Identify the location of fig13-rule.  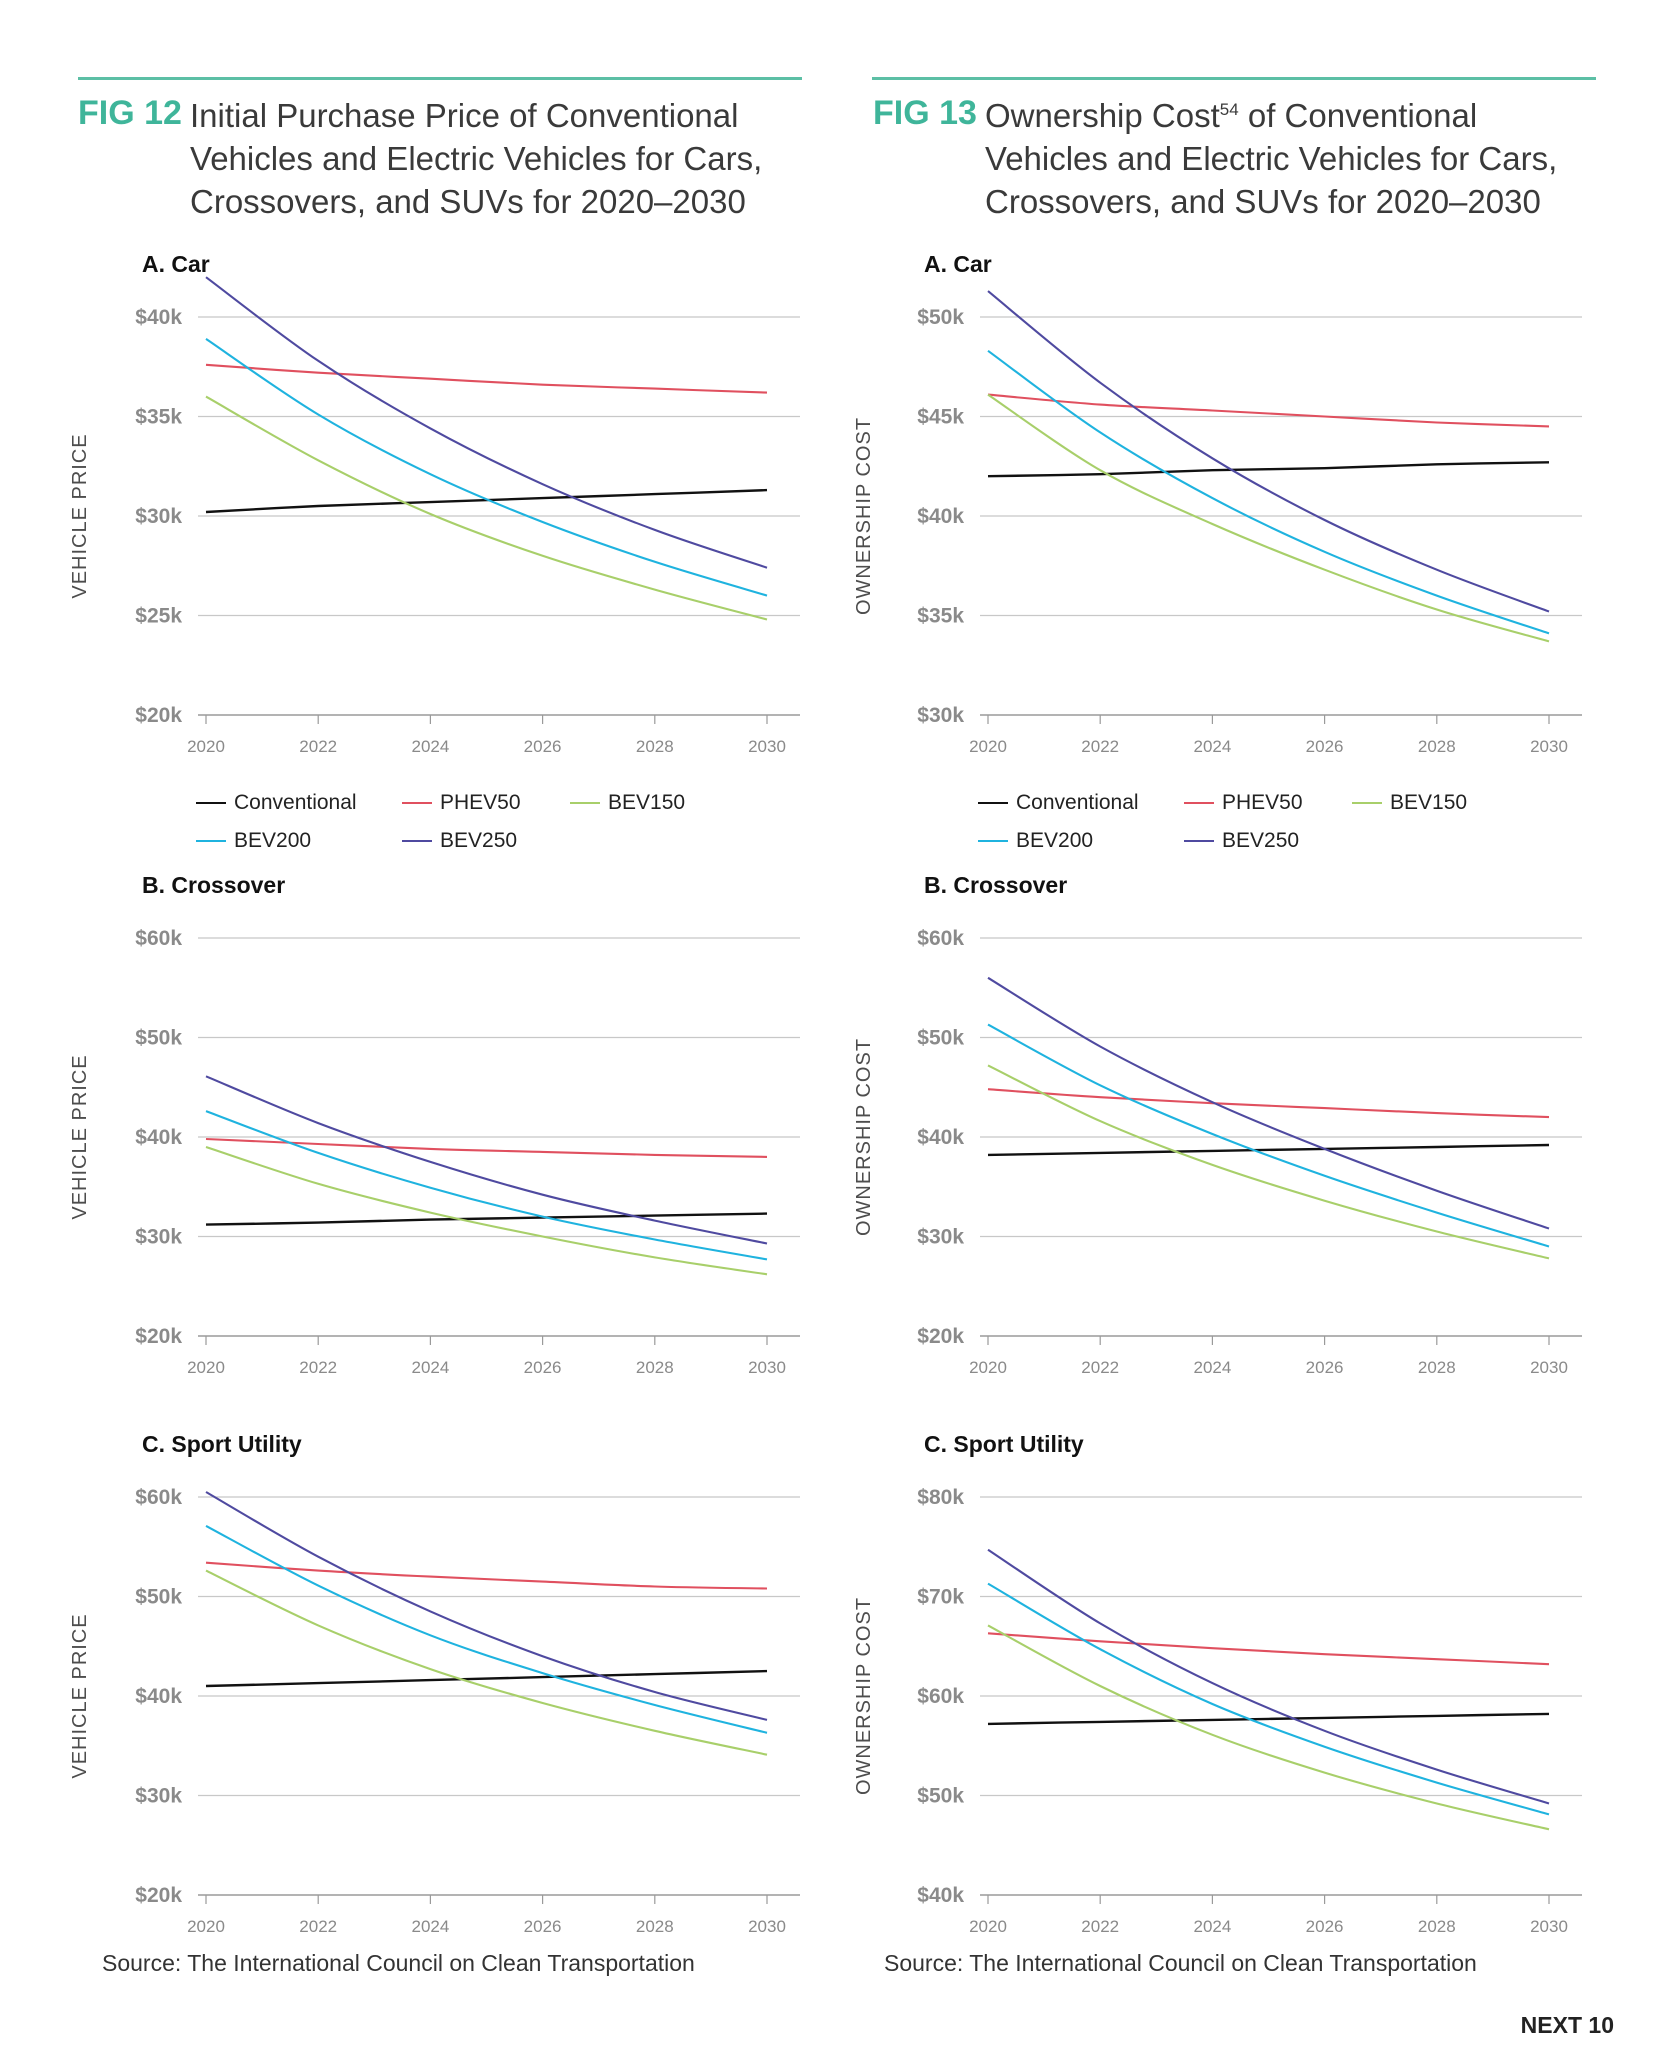
(1234, 78).